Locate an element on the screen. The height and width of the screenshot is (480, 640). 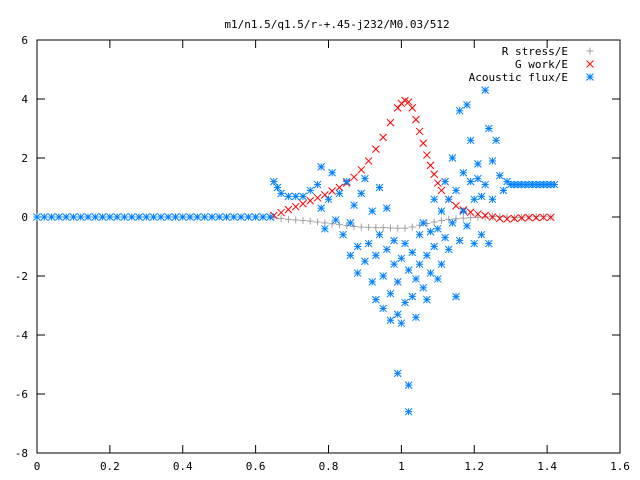
y-tick-label: -8 is located at coordinates (21, 453).